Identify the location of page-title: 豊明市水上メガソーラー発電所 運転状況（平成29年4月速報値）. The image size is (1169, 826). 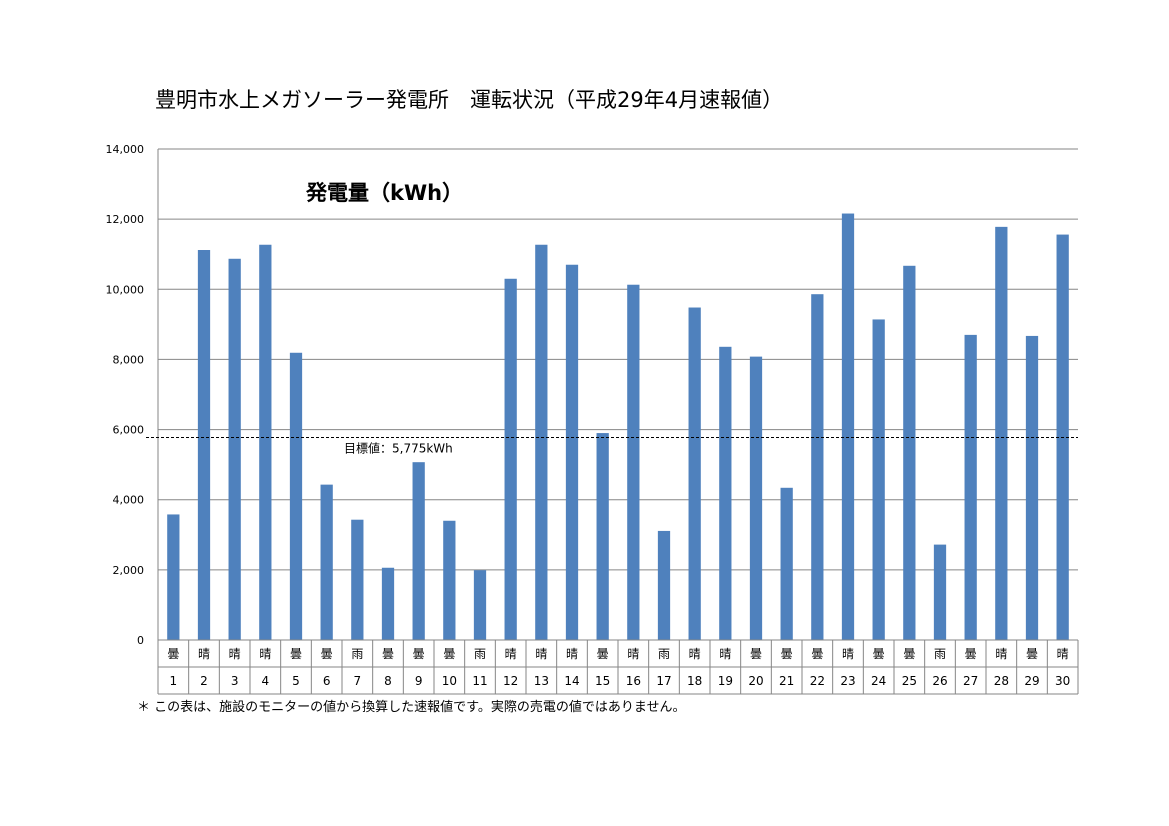
(469, 100).